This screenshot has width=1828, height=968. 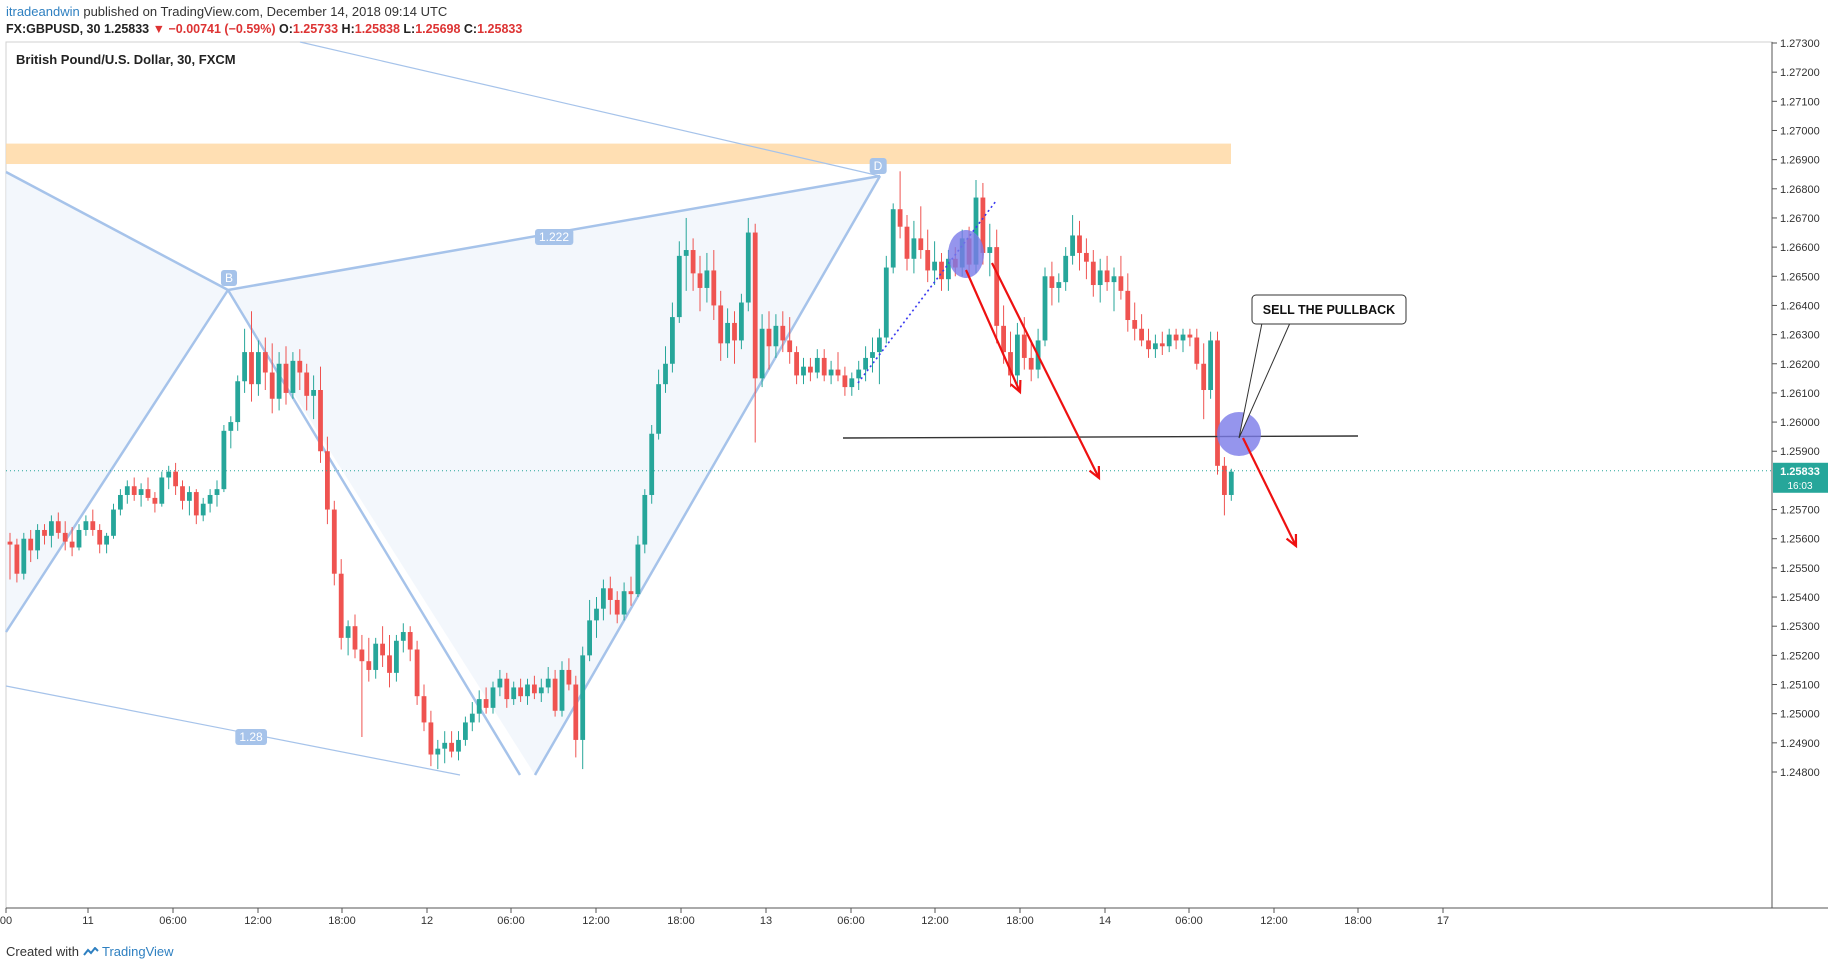 I want to click on pattern-ratio-line-xd, so click(x=590, y=109).